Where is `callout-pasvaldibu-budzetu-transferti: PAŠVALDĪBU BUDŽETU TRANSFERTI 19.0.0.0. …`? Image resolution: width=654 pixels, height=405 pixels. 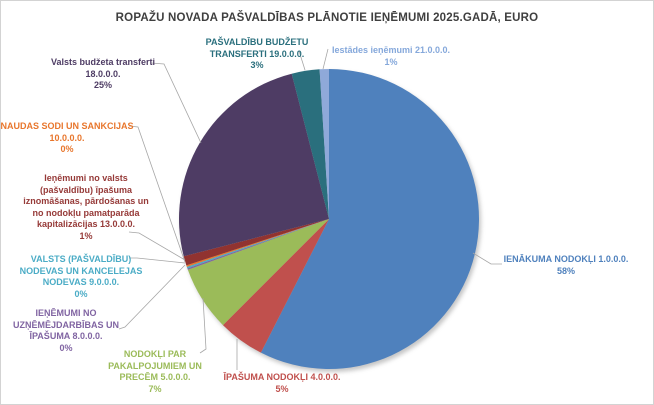
callout-pasvaldibu-budzetu-transferti: PAŠVALDĪBU BUDŽETU TRANSFERTI 19.0.0.0. … is located at coordinates (257, 53).